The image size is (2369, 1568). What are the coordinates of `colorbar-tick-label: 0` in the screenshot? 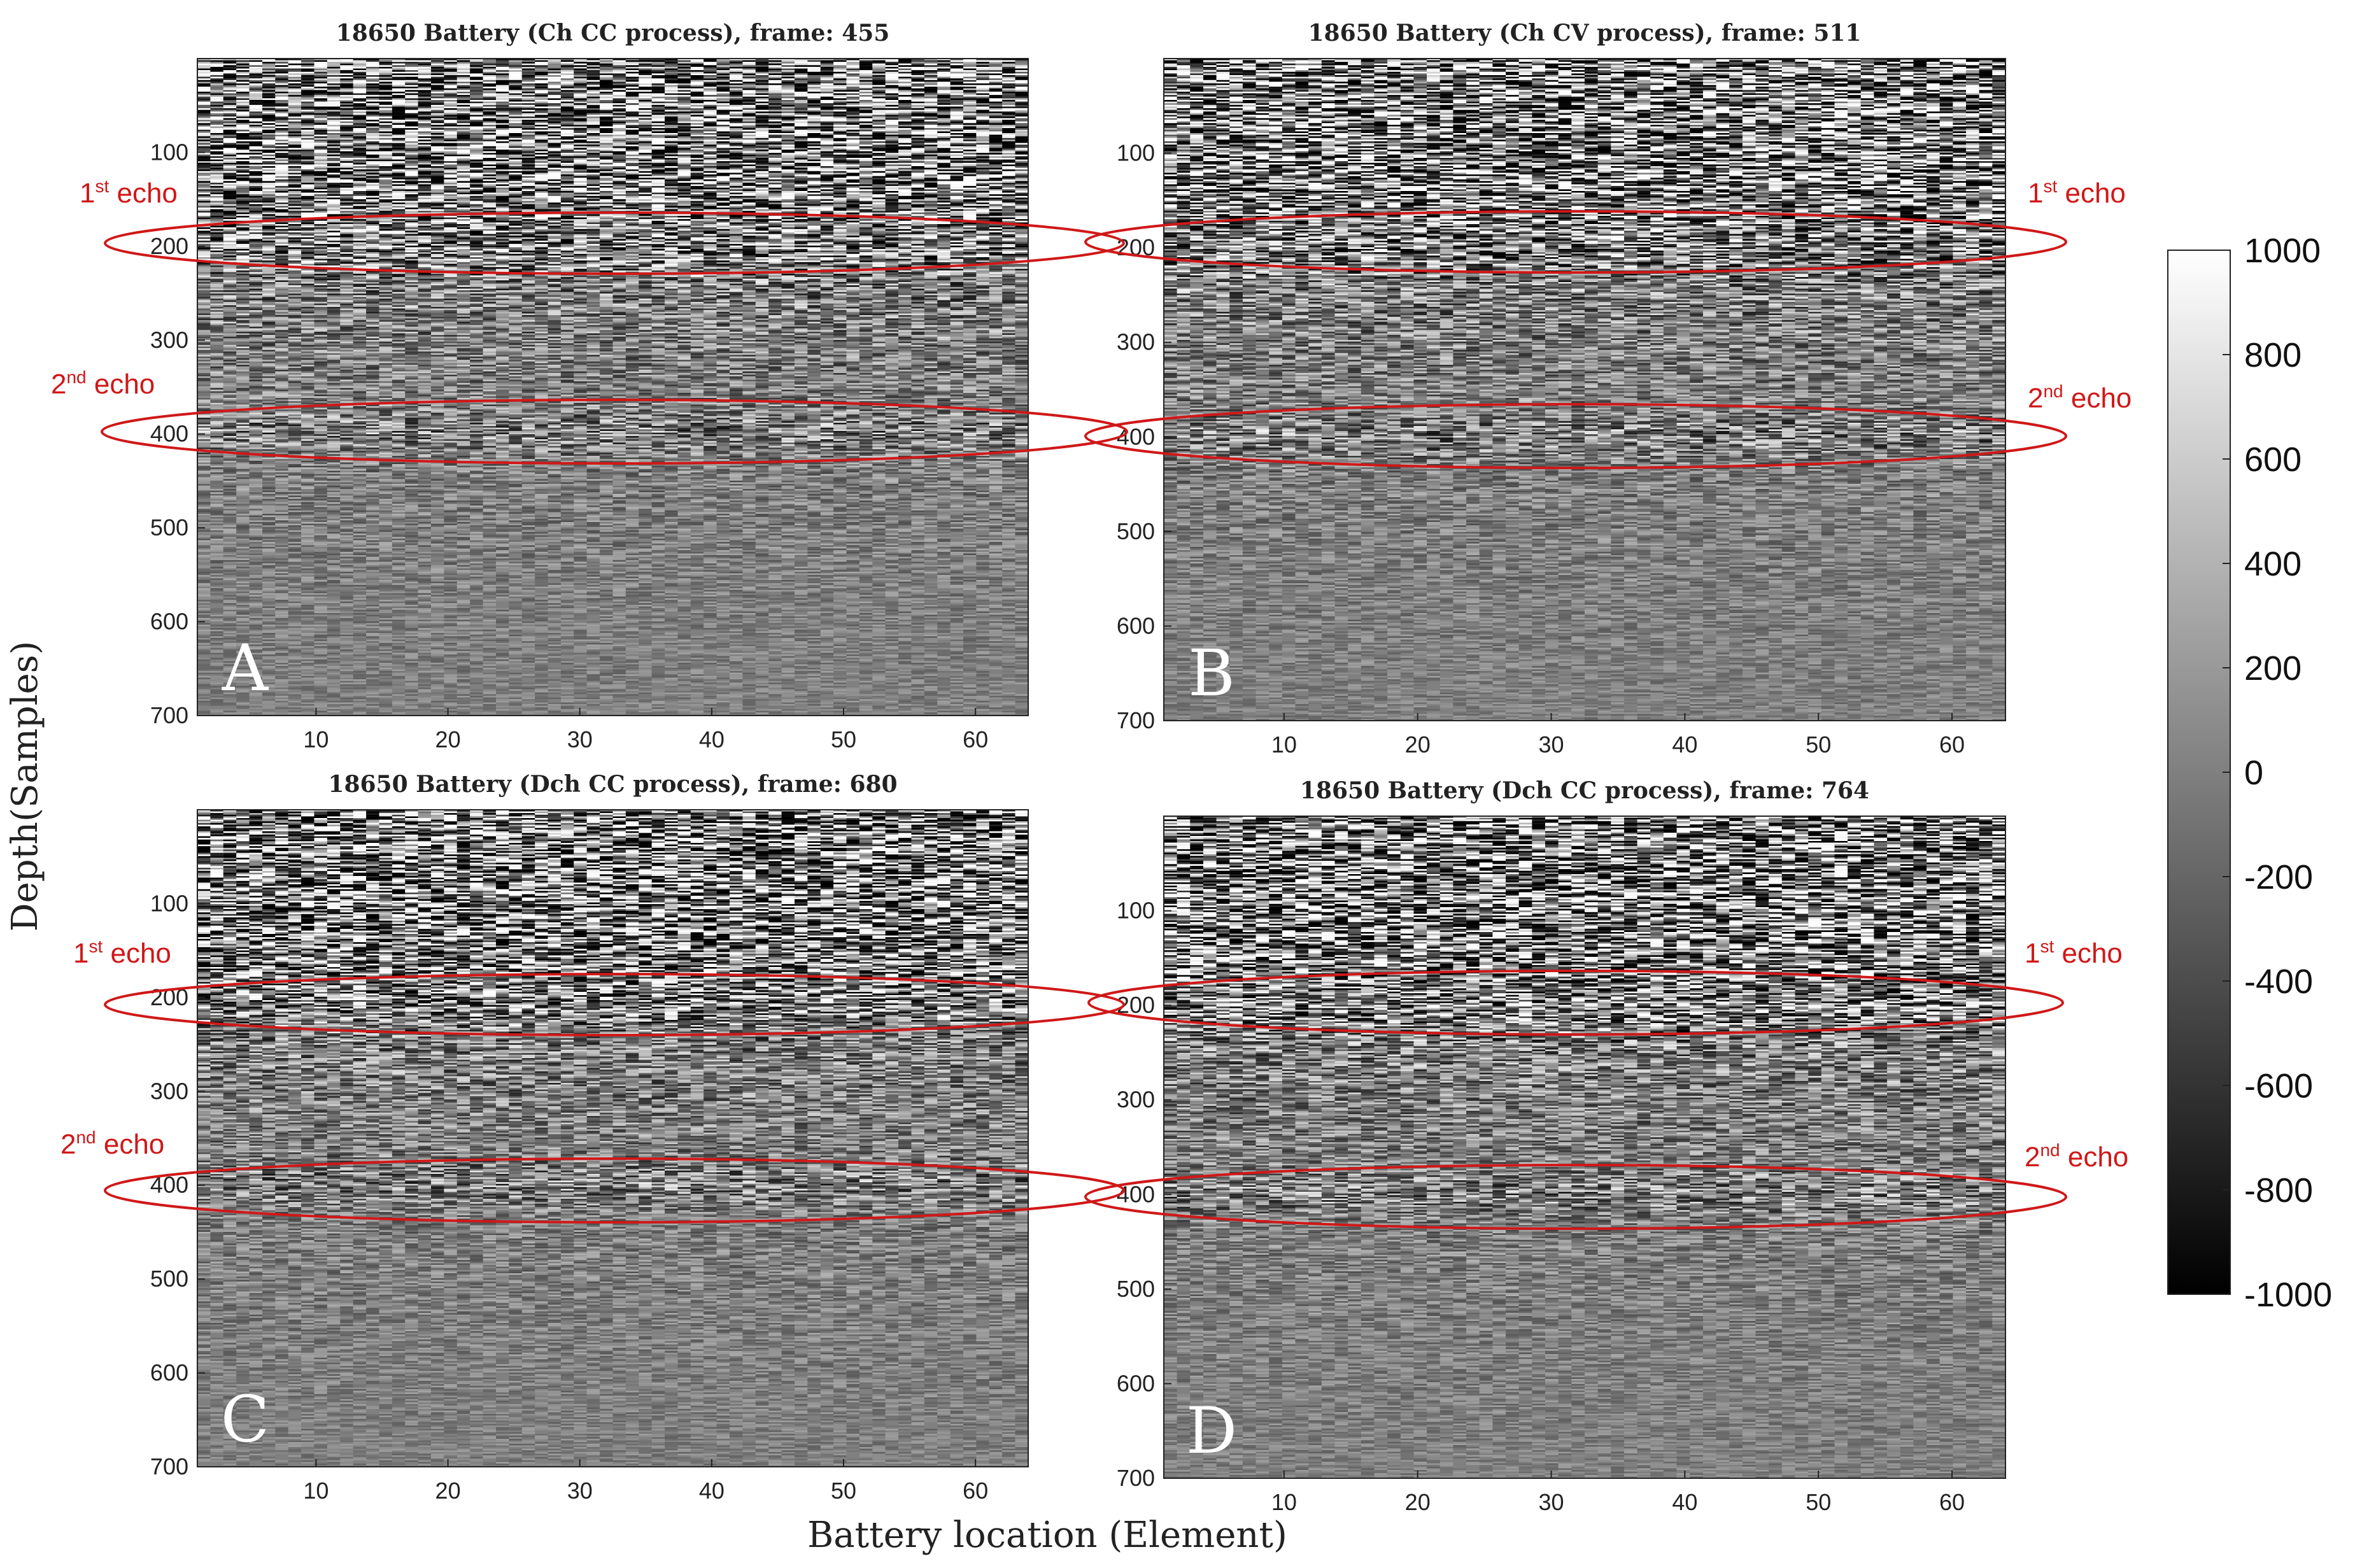 It's located at (2253, 773).